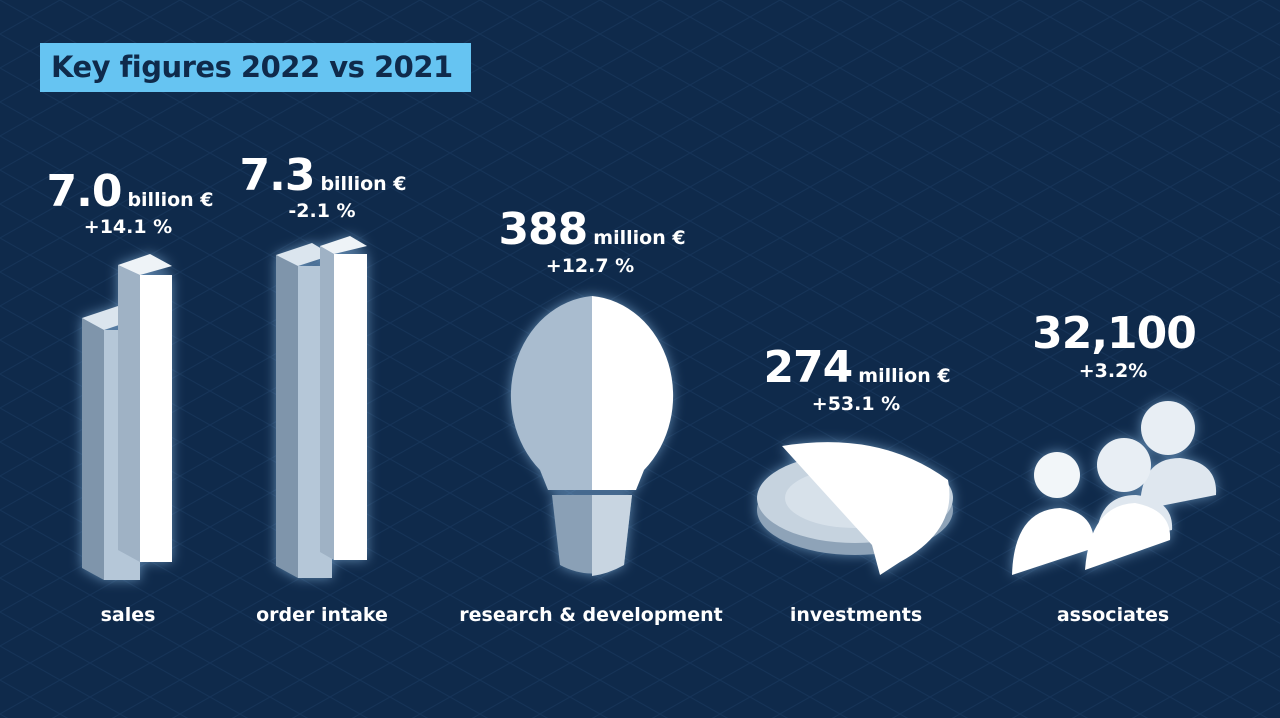 Image resolution: width=1280 pixels, height=718 pixels. What do you see at coordinates (128, 615) in the screenshot?
I see `label: sales` at bounding box center [128, 615].